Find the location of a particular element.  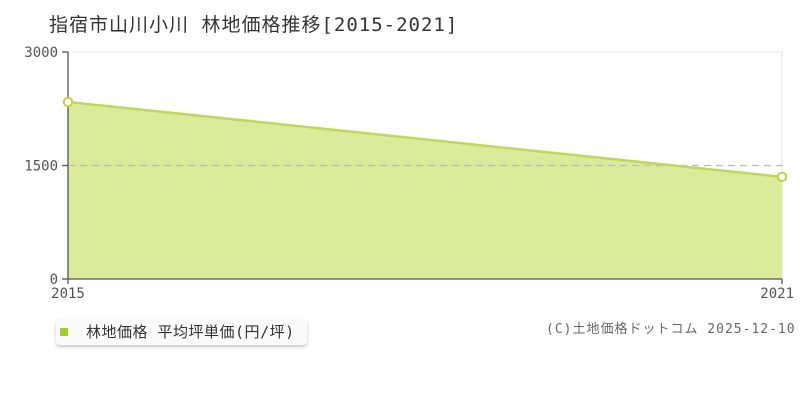

y-tick-label: 3000 is located at coordinates (41, 53).